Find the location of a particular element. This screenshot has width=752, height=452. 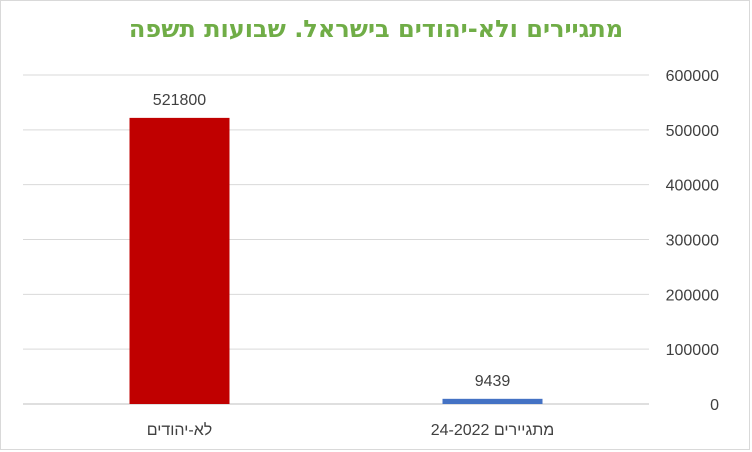

chart-title: מתגיירים ולא-יהודים בישראל. שבועות תשפה is located at coordinates (376, 29).